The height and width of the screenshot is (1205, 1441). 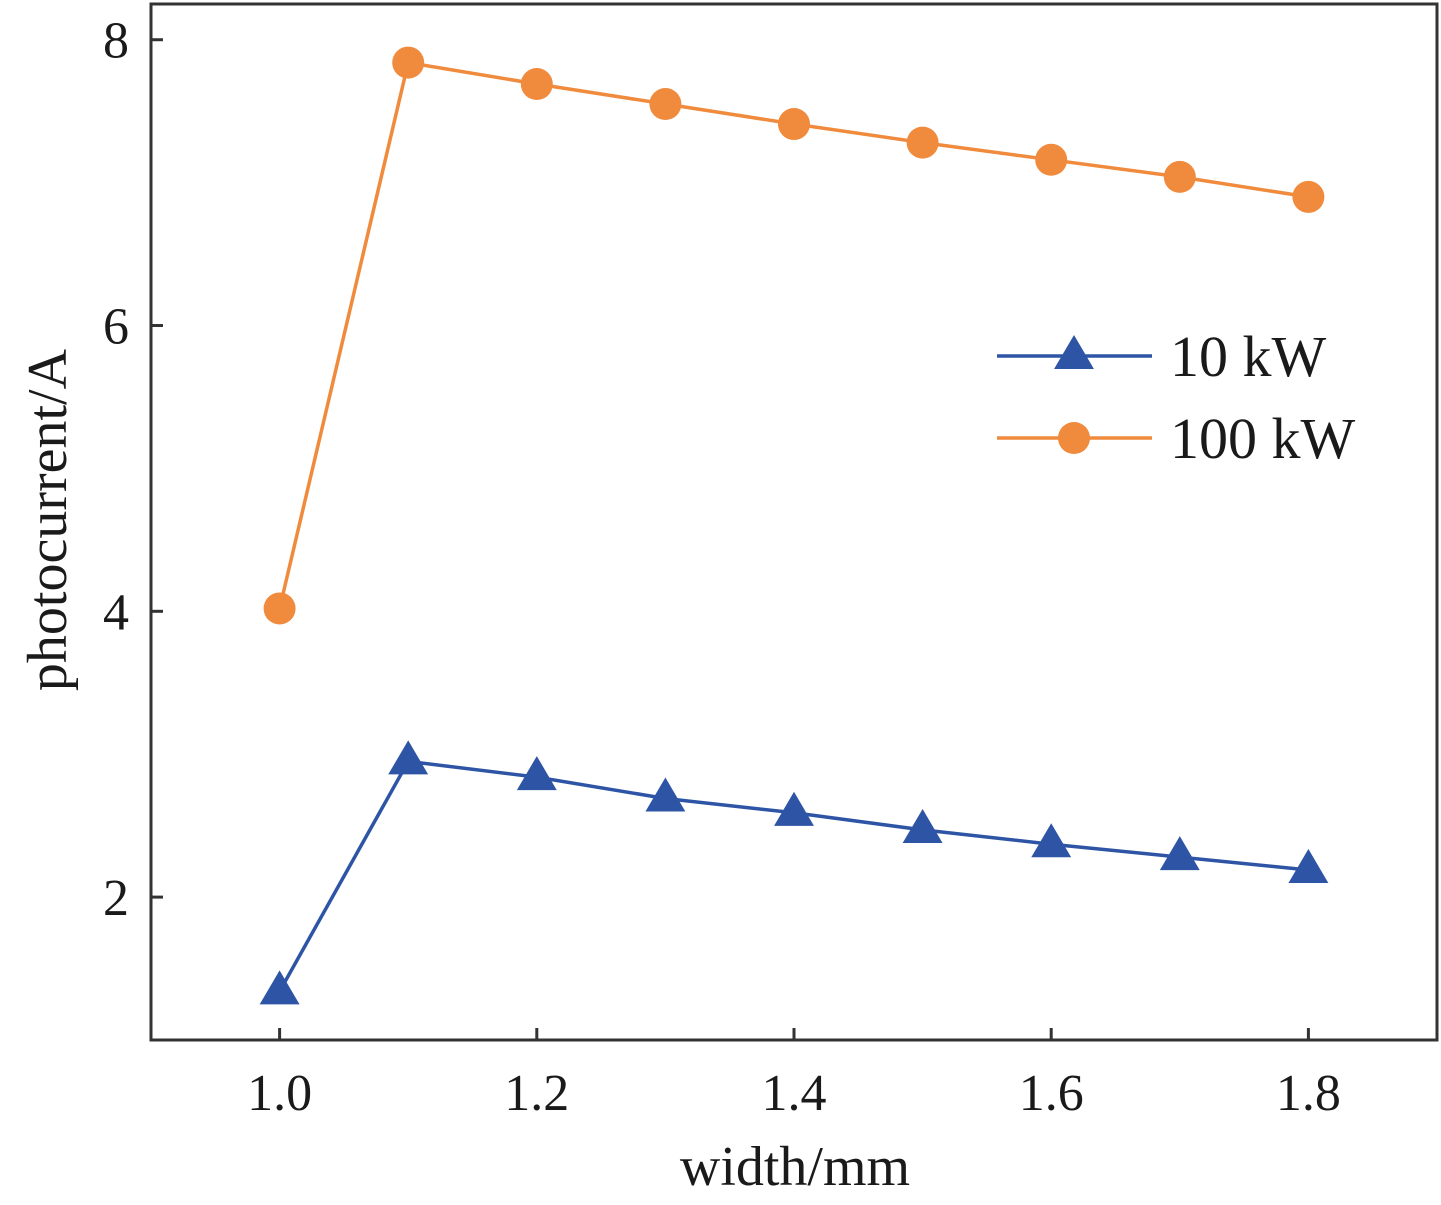 What do you see at coordinates (1263, 438) in the screenshot?
I see `legend-label: 100 kW` at bounding box center [1263, 438].